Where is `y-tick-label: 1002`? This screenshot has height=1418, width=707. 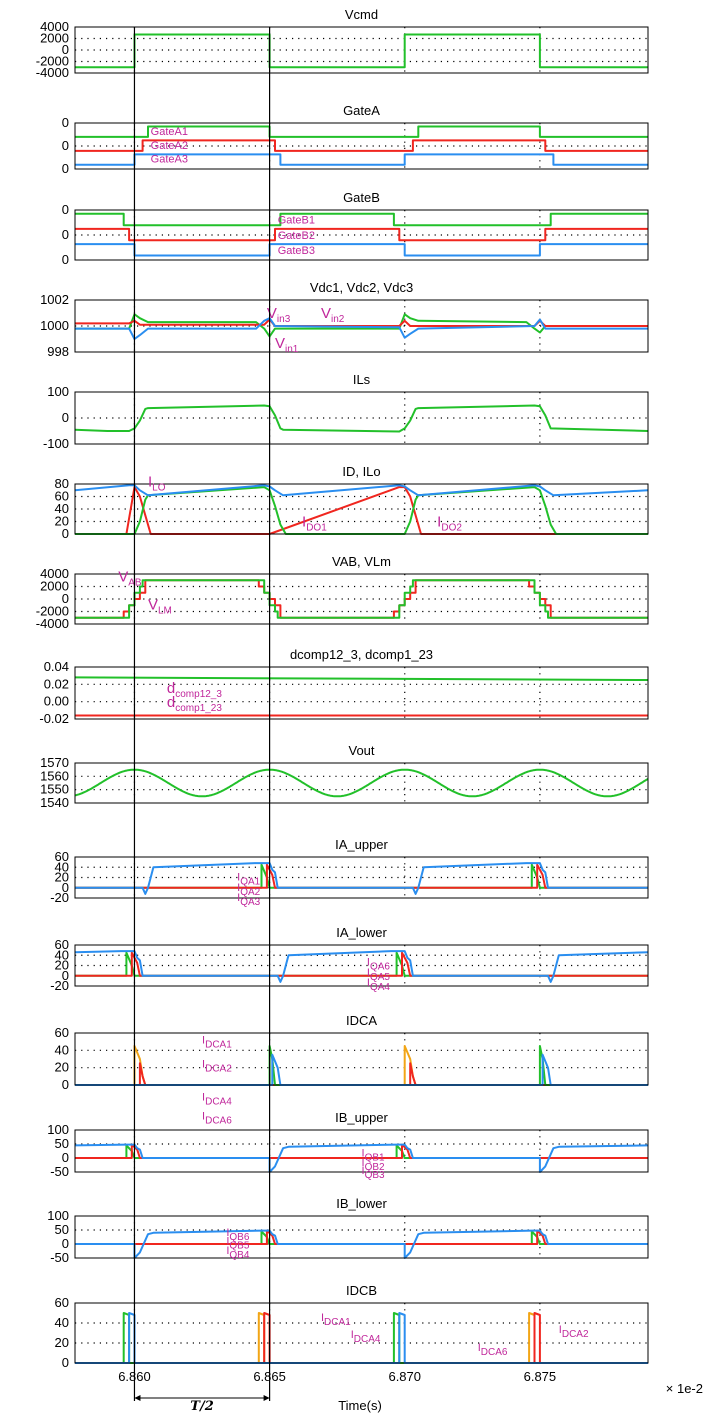
y-tick-label: 1002 is located at coordinates (54, 299).